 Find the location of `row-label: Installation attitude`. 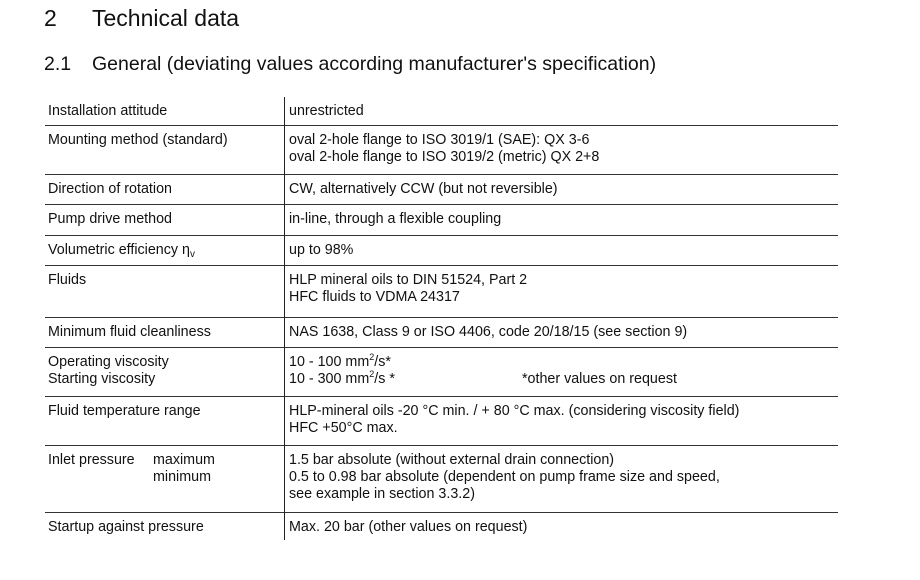

row-label: Installation attitude is located at coordinates (108, 111).